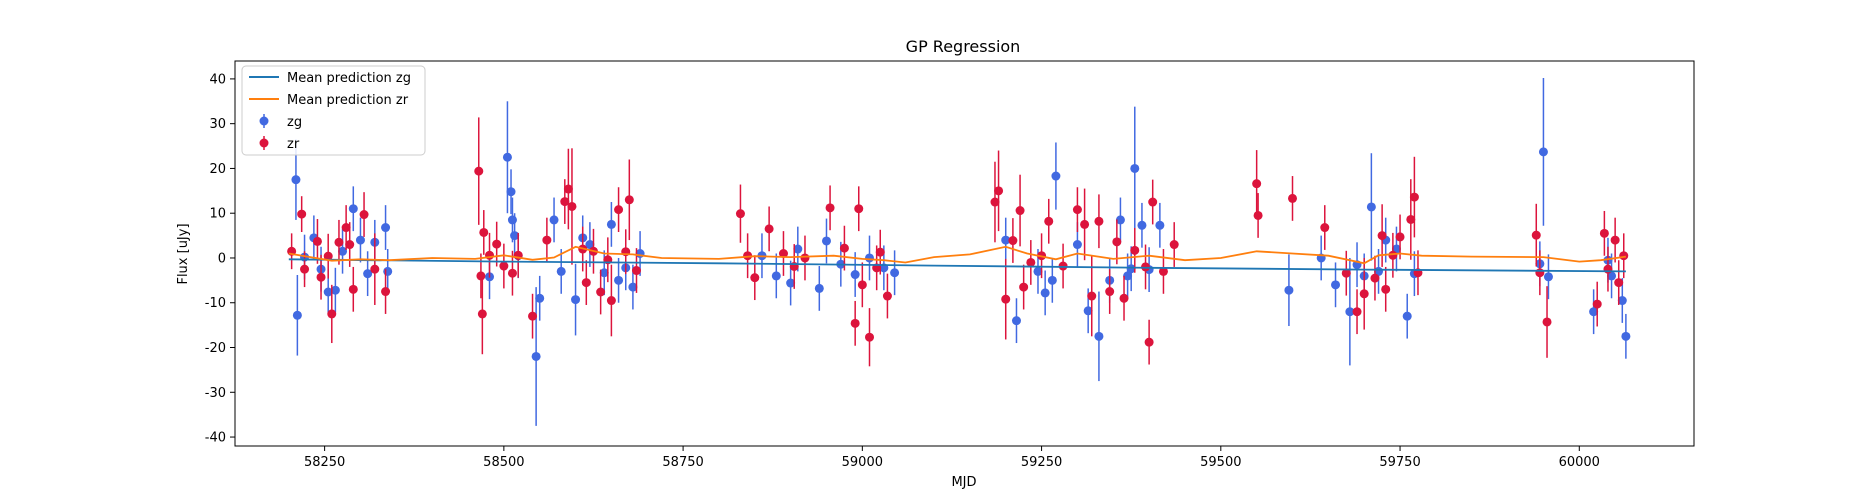 The height and width of the screenshot is (500, 1875). What do you see at coordinates (215, 438) in the screenshot?
I see `y-tick-label: -40` at bounding box center [215, 438].